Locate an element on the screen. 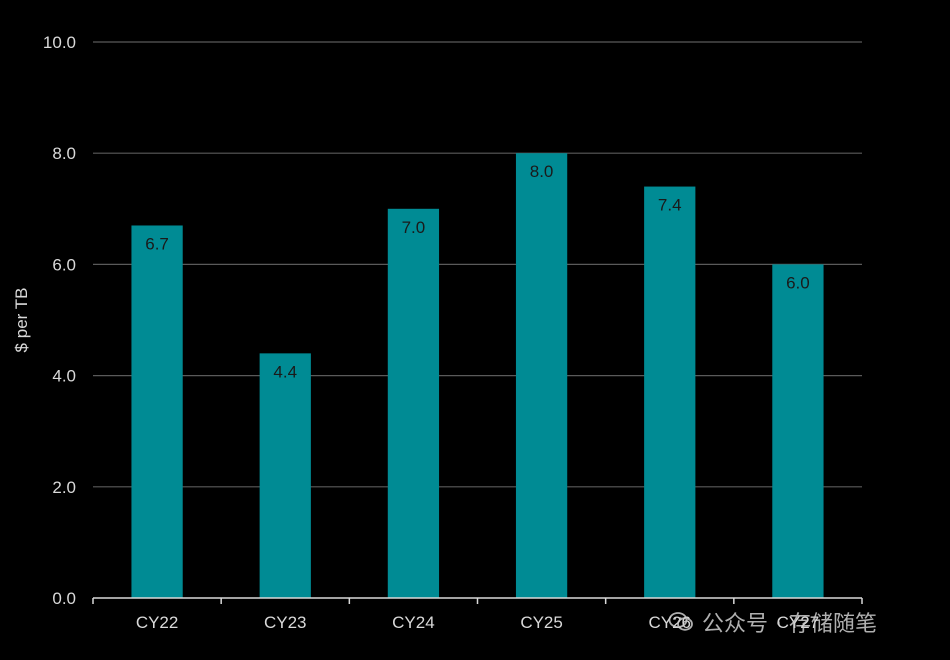 The height and width of the screenshot is (660, 950). x-tick-label: CY22 is located at coordinates (157, 622).